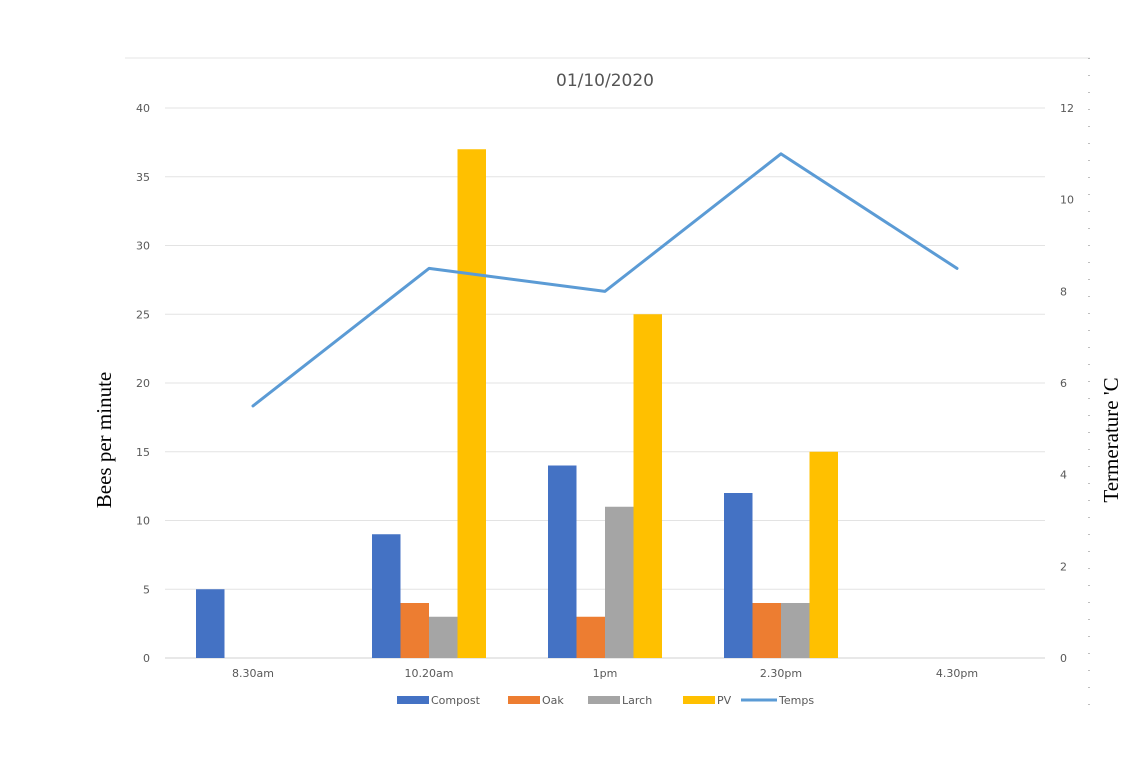  I want to click on y-tick-label: 15, so click(143, 452).